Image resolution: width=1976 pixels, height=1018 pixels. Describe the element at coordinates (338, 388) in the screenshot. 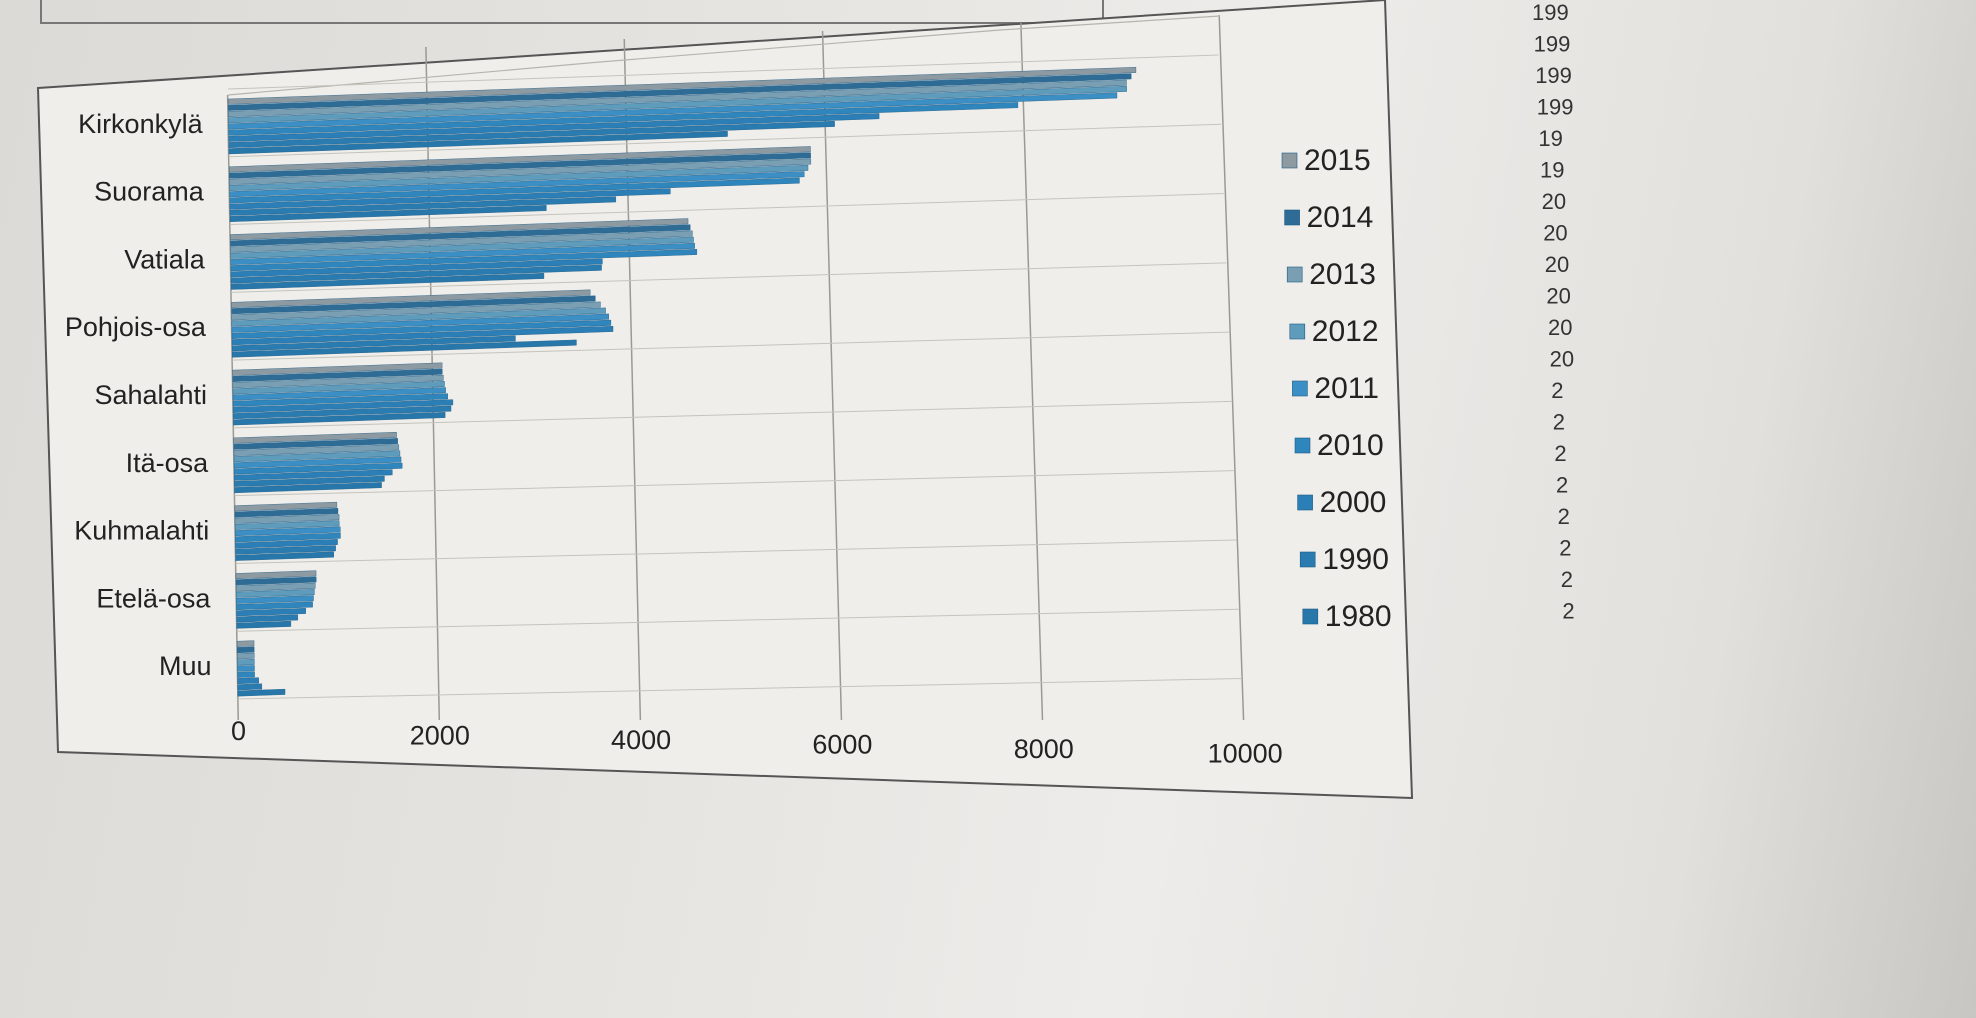

I see `bar-sahalahti-2012` at that location.